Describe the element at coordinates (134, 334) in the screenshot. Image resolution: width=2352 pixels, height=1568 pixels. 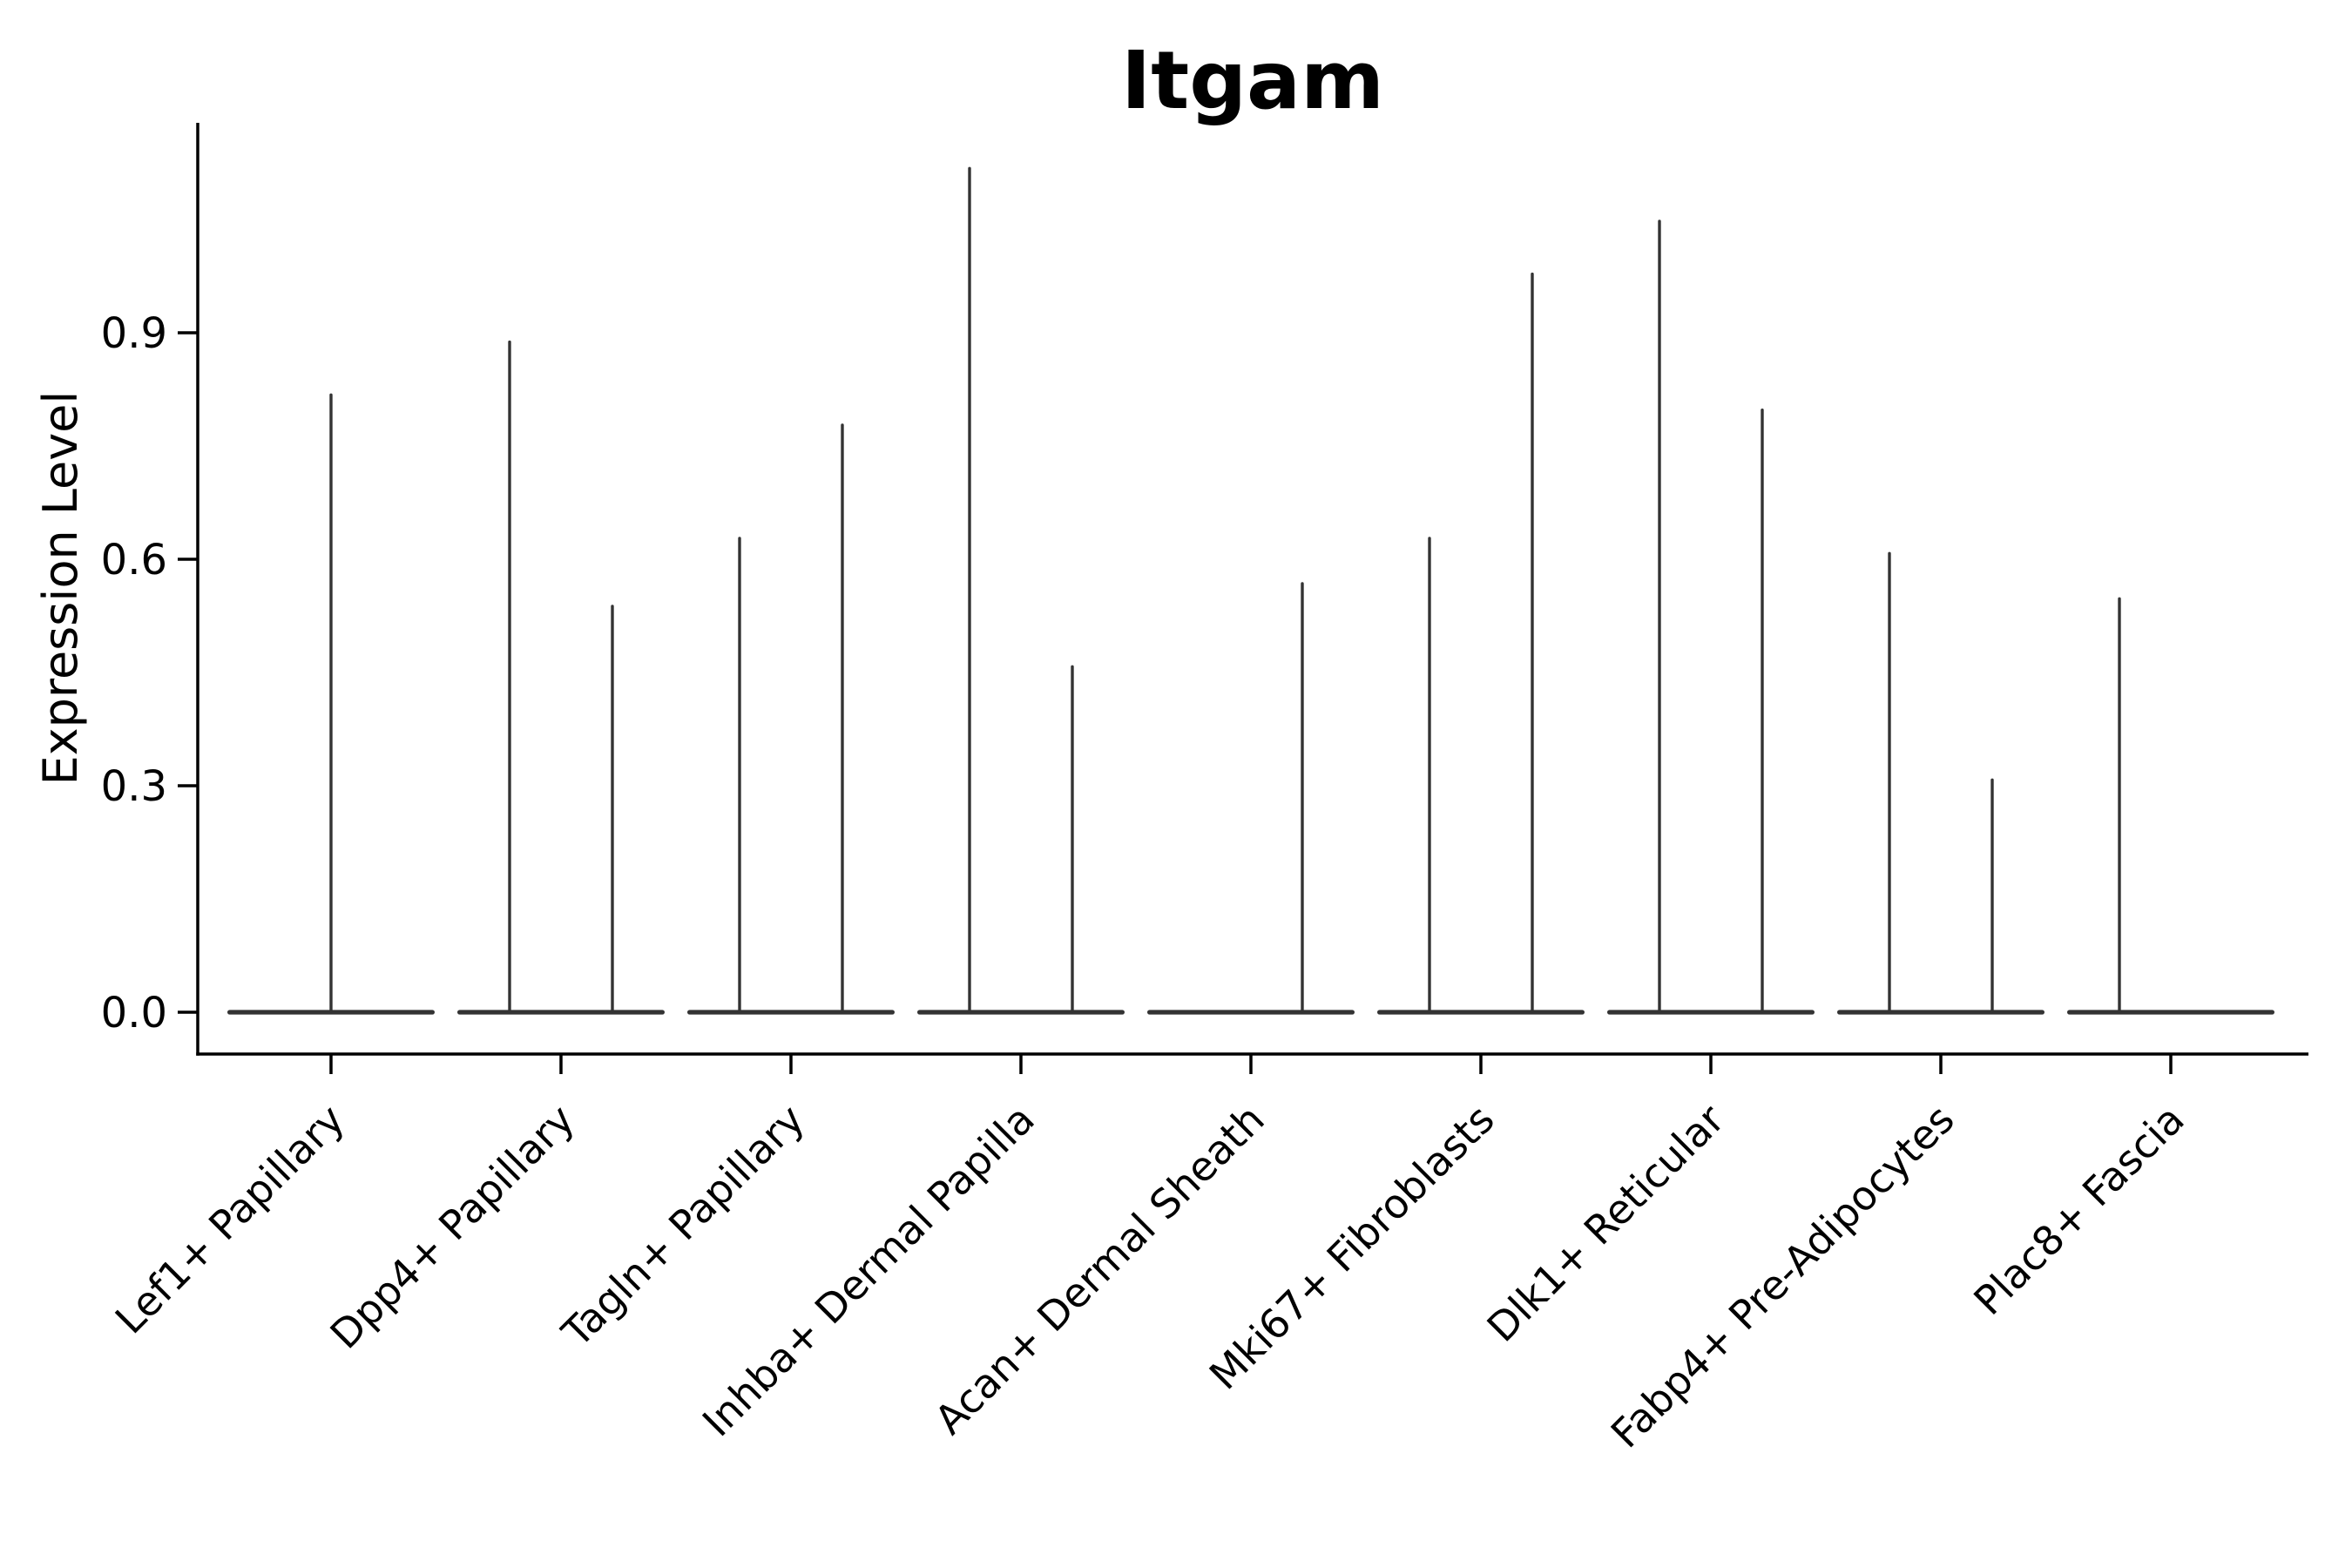
I see `y-tick-label: 0.9` at that location.